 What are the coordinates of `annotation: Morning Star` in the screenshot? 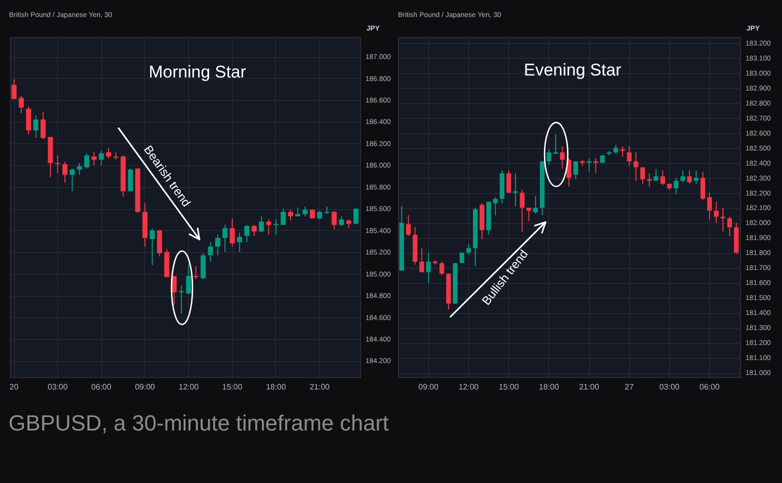 It's located at (197, 72).